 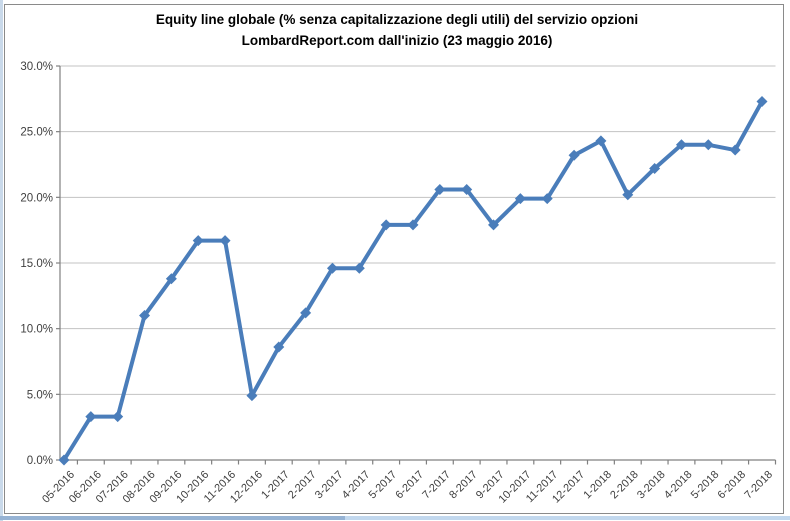 I want to click on x-tick-label: 7-2018, so click(x=758, y=485).